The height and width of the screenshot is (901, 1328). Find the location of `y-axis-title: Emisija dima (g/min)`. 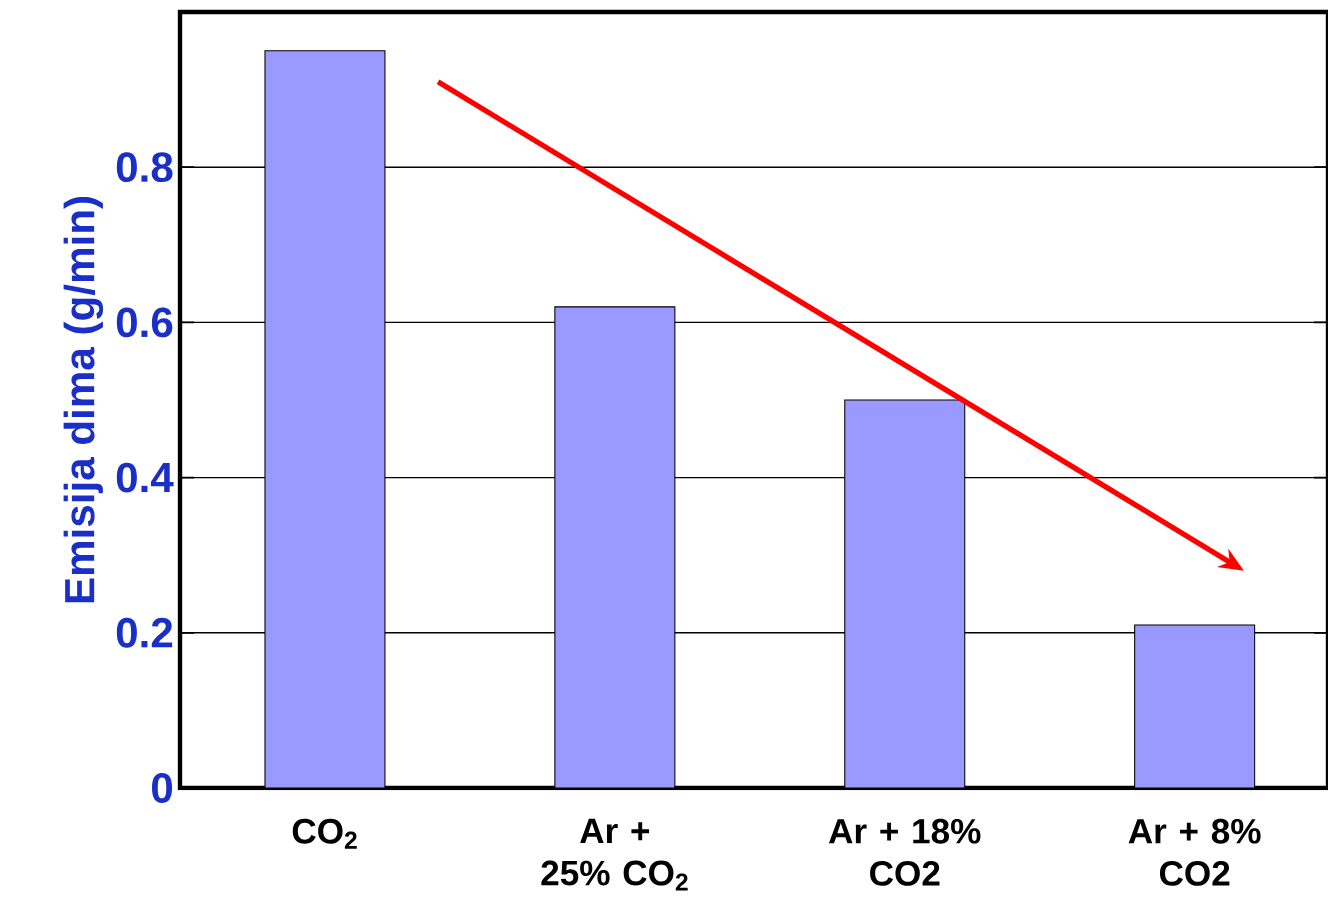

y-axis-title: Emisija dima (g/min) is located at coordinates (83, 400).